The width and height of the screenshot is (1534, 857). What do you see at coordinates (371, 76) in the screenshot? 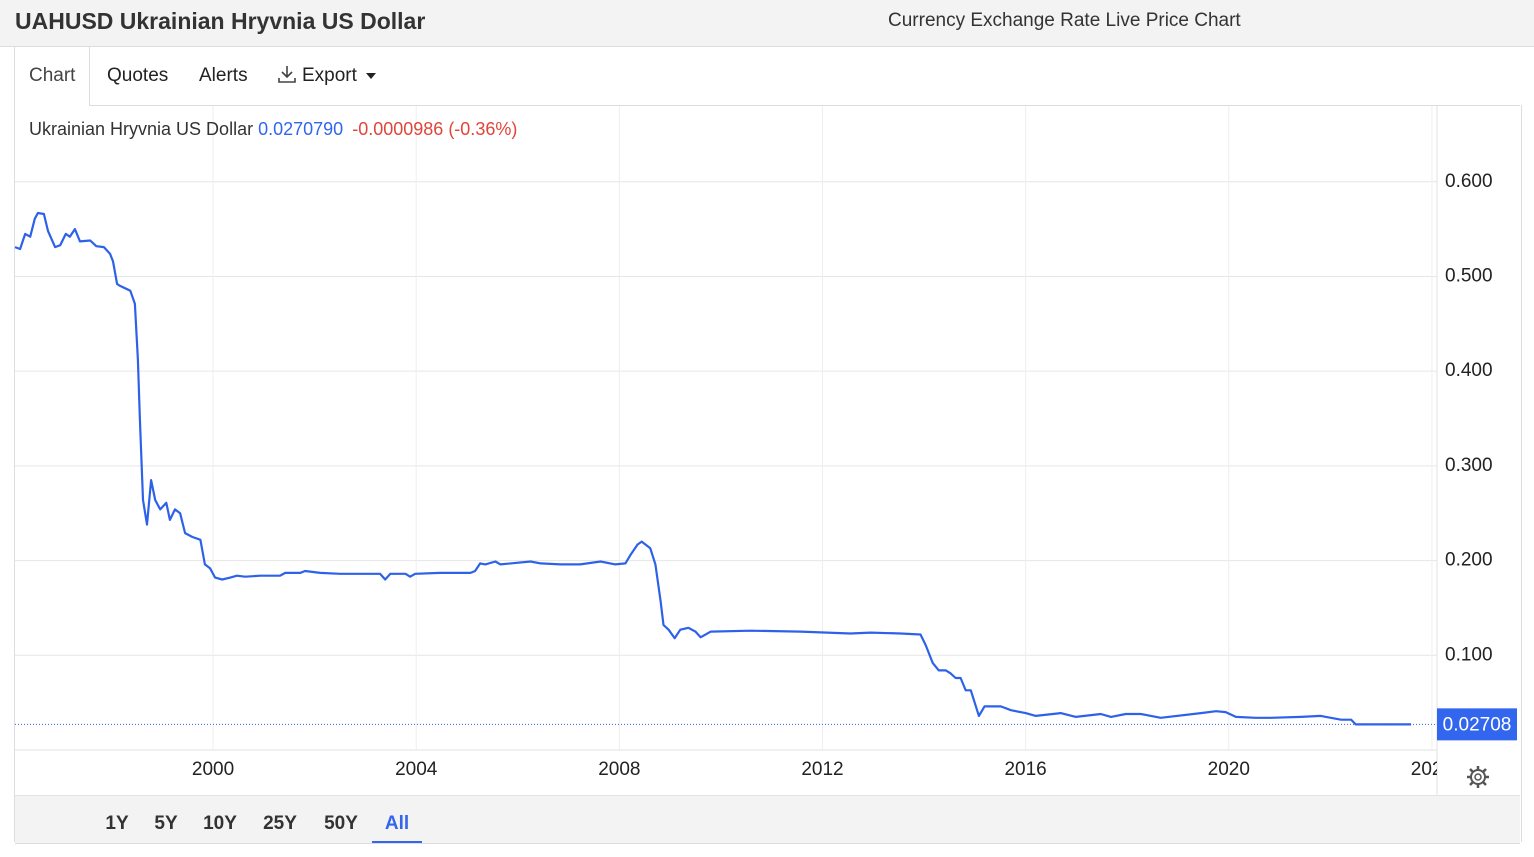
I see `caret` at bounding box center [371, 76].